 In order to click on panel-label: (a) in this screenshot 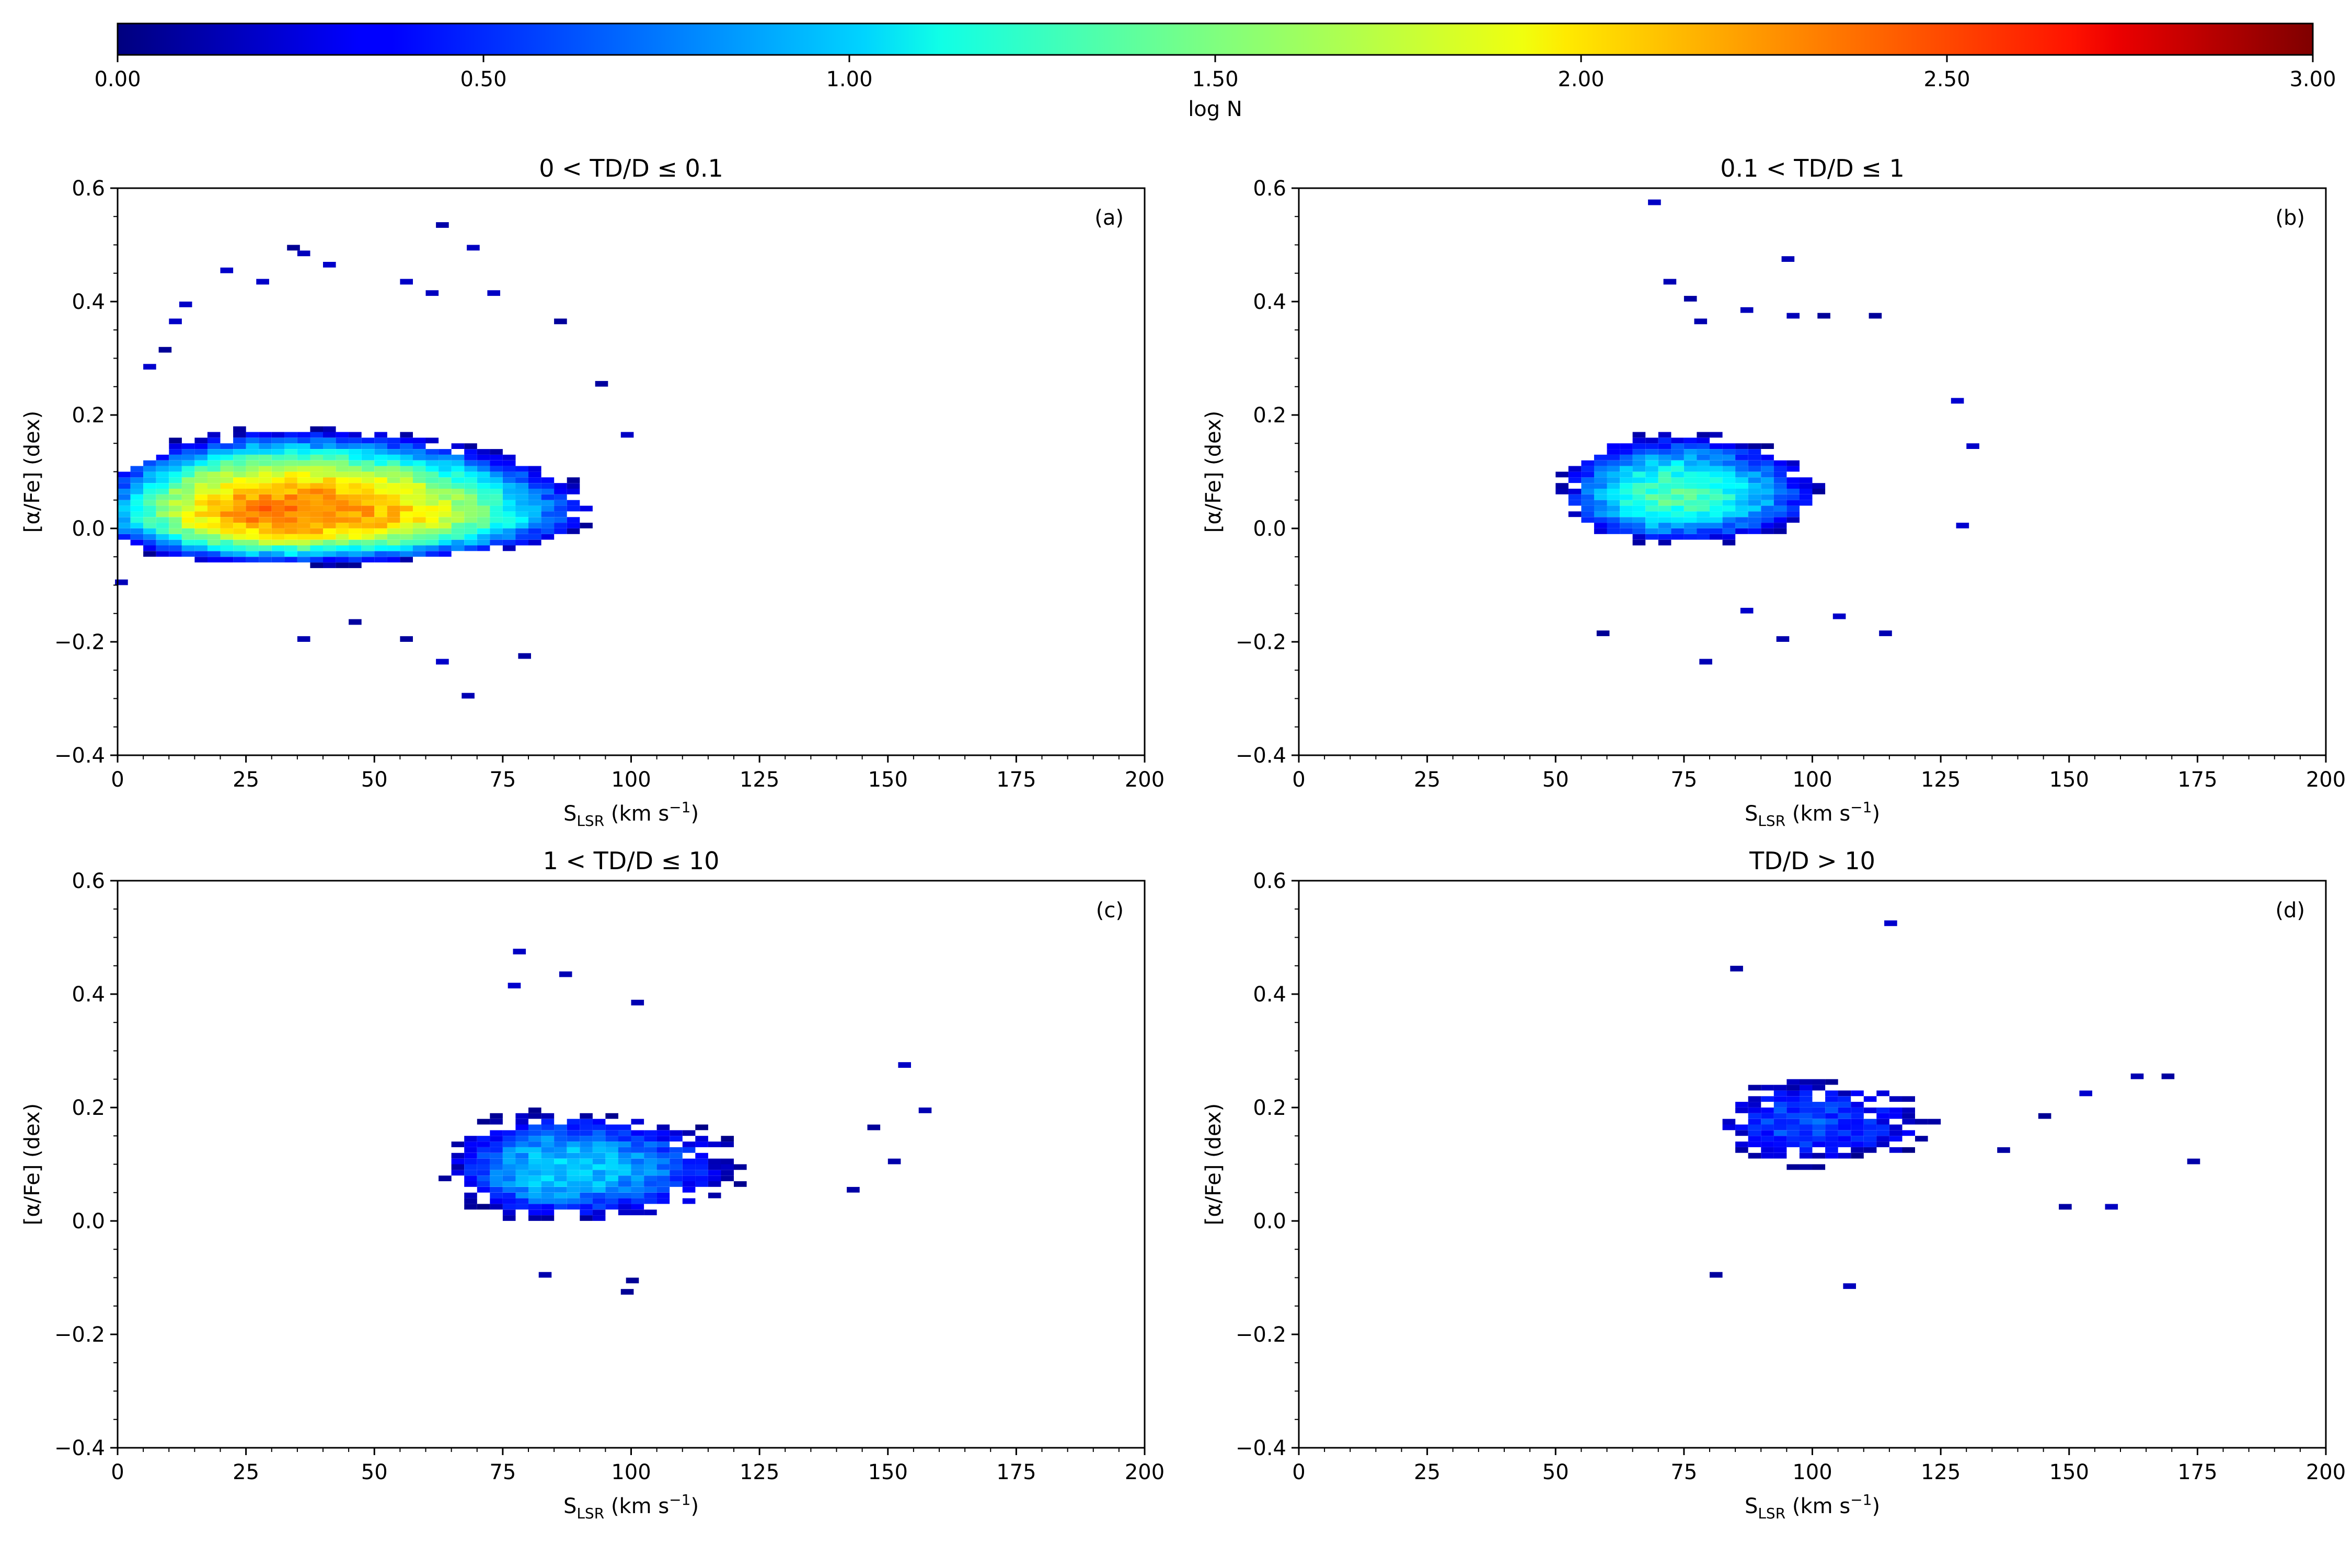, I will do `click(1109, 218)`.